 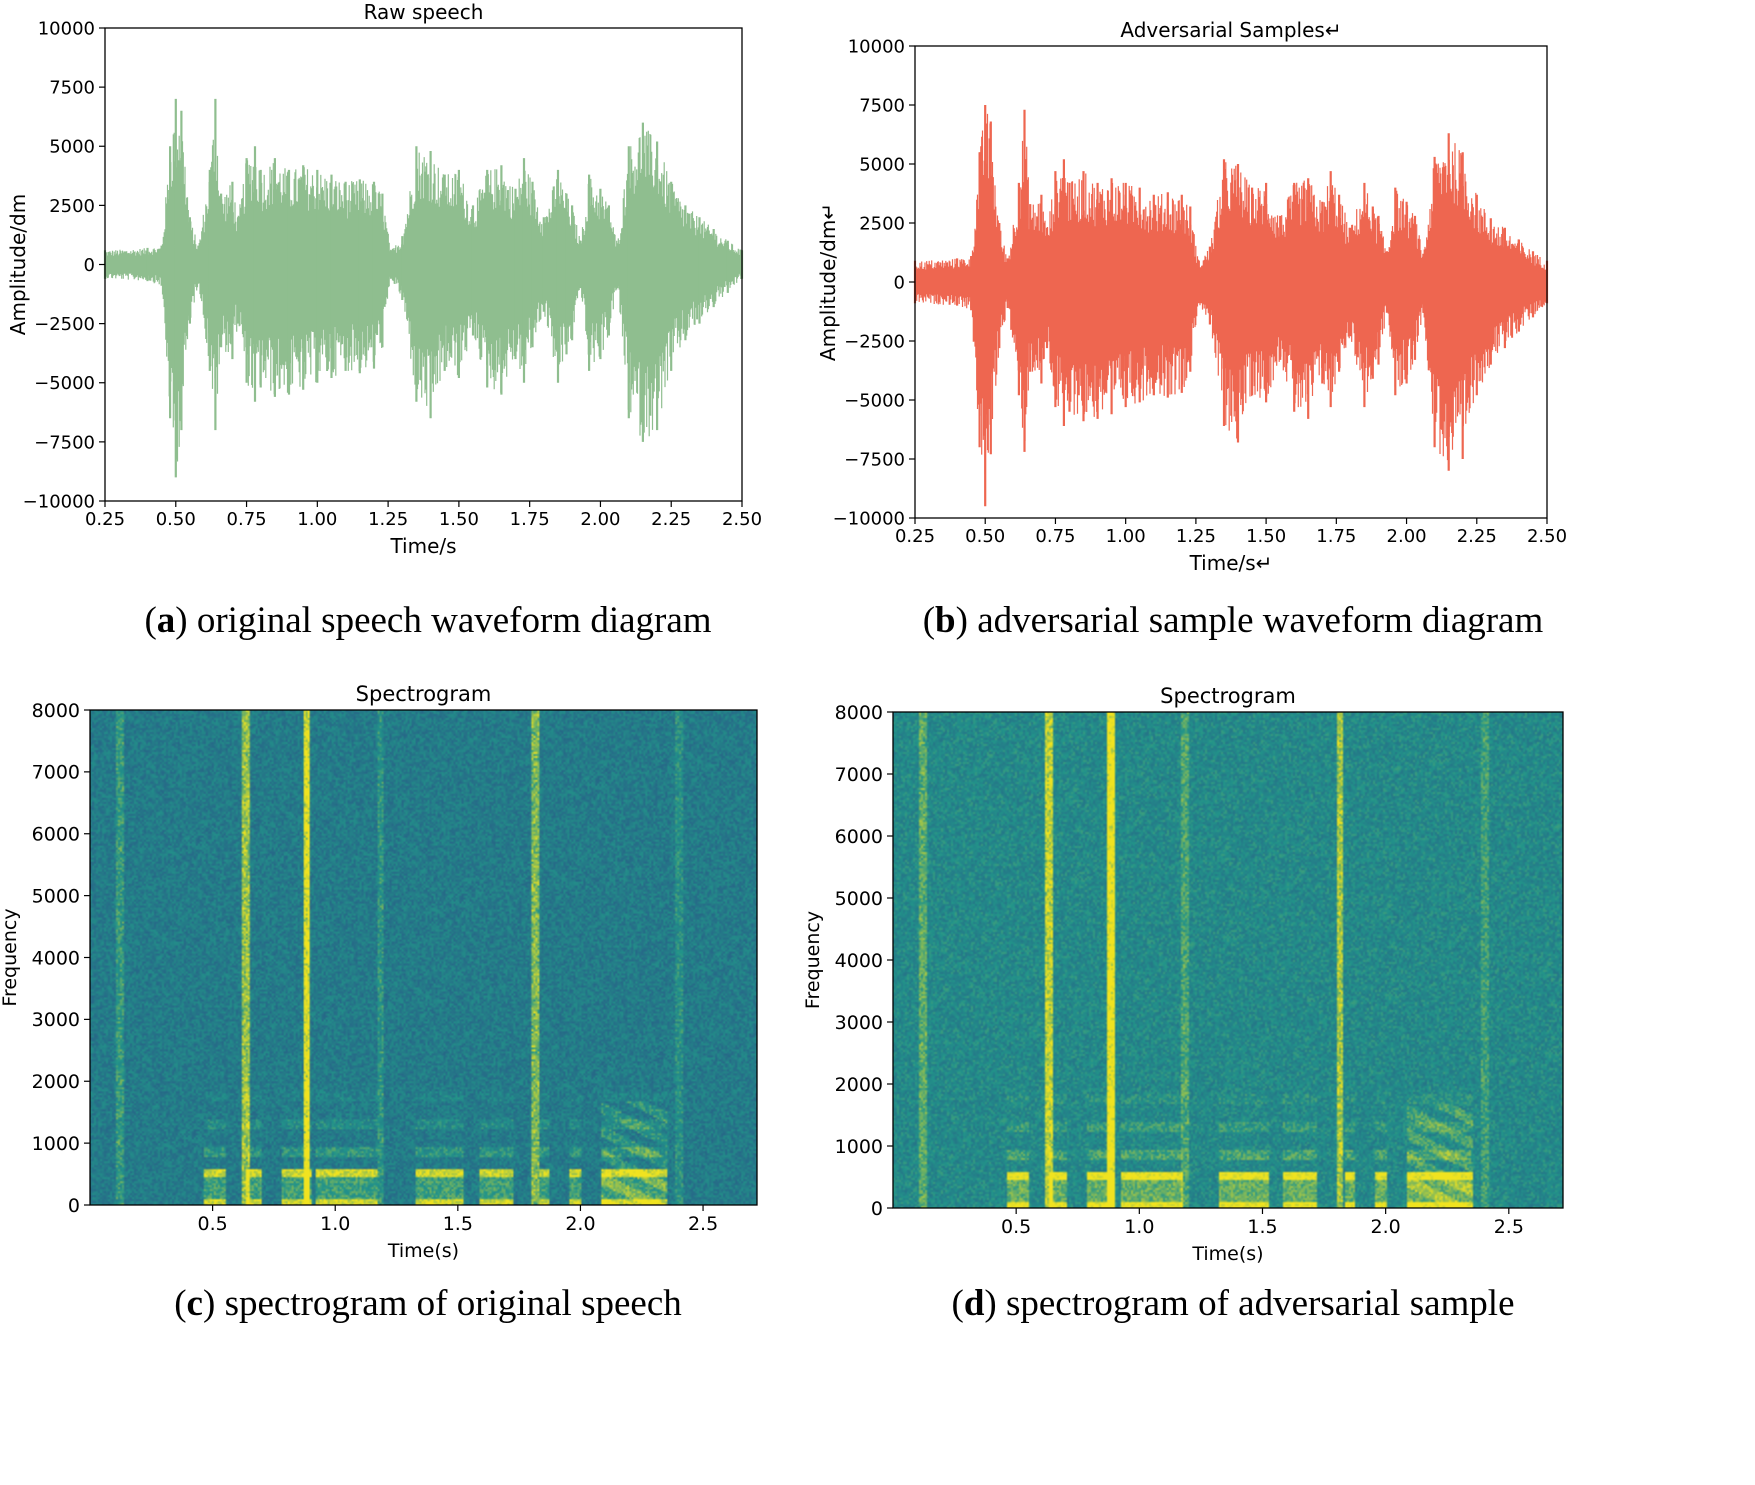 What do you see at coordinates (985, 536) in the screenshot?
I see `x-tick-label-b: 0.50` at bounding box center [985, 536].